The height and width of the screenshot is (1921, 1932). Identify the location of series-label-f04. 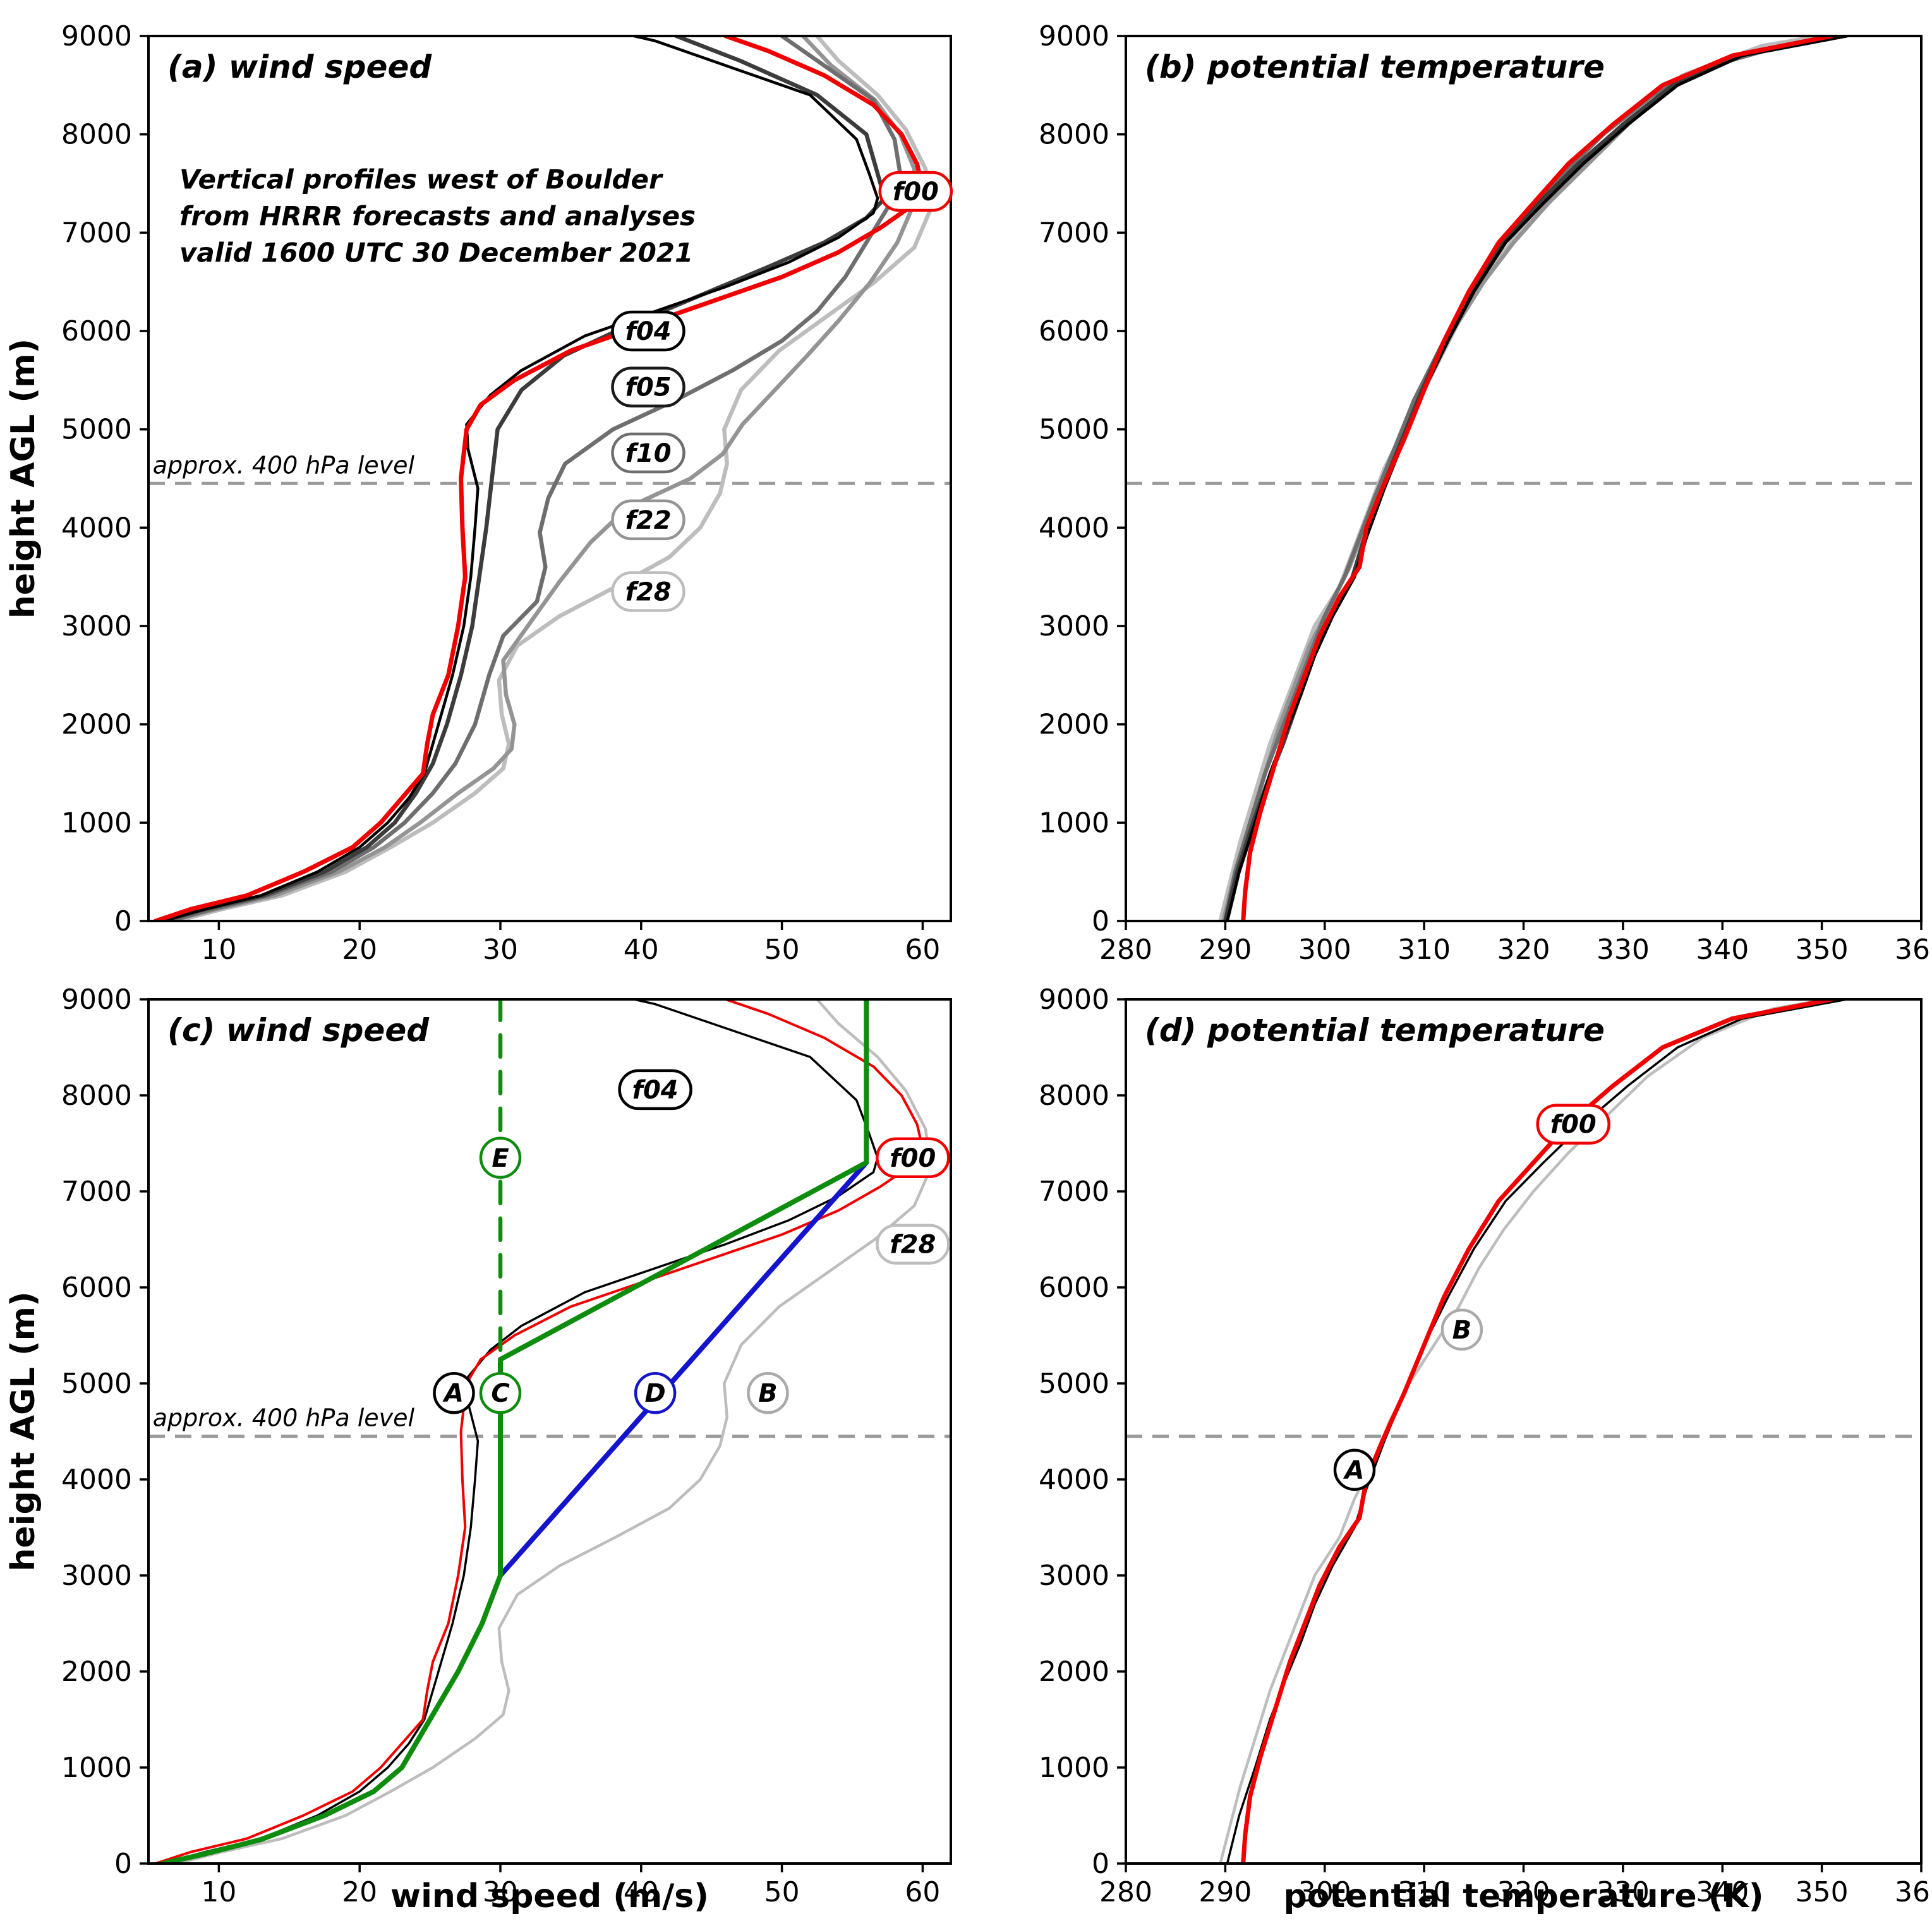
(655, 1090).